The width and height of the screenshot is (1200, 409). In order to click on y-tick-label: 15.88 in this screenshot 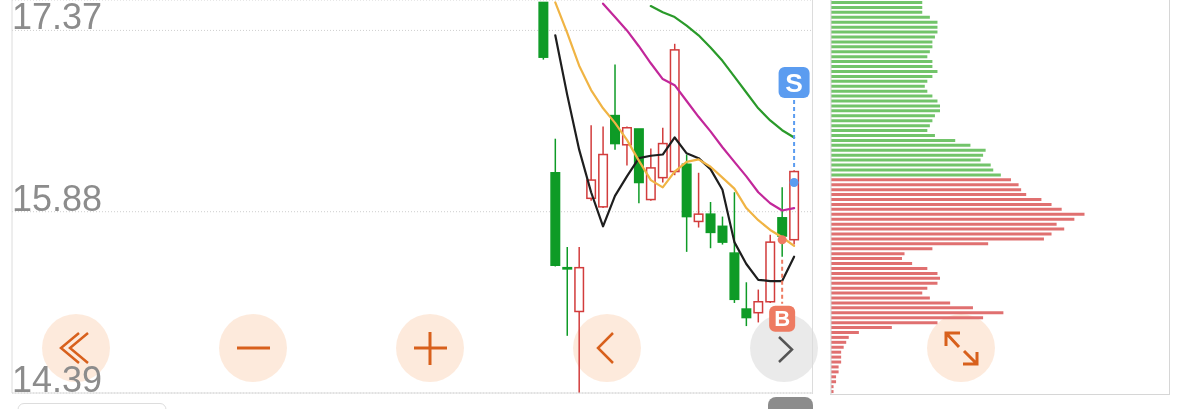, I will do `click(57, 198)`.